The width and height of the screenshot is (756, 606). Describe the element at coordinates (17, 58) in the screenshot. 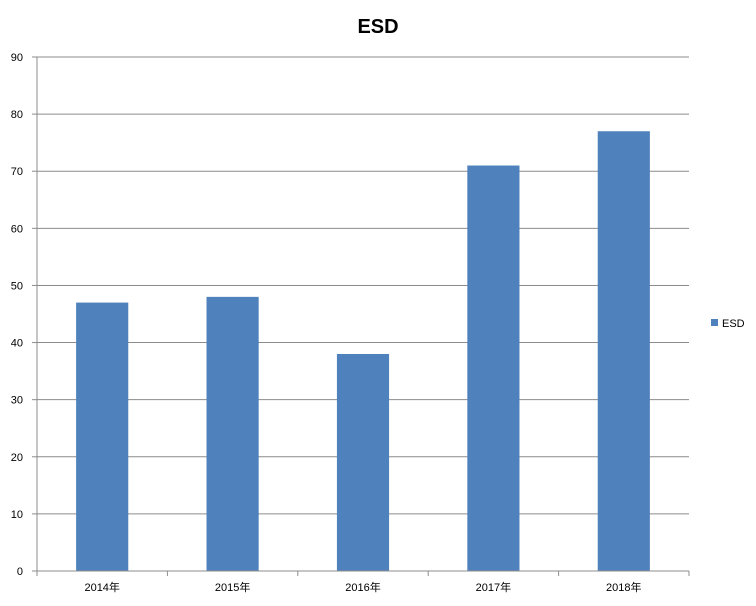

I see `y-tick-label: 90` at that location.